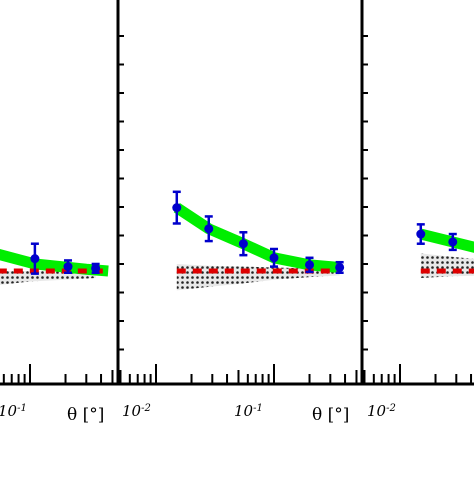 Image resolution: width=474 pixels, height=478 pixels. I want to click on left-xaxis-title: θ [°], so click(85, 415).